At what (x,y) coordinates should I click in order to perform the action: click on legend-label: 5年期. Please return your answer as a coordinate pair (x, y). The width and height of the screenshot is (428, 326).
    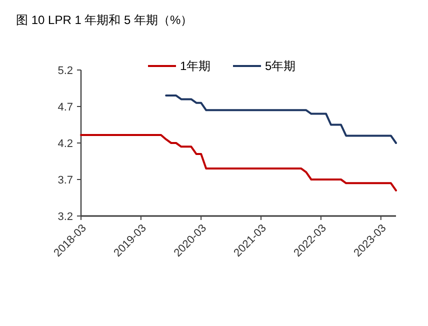
    Looking at the image, I should click on (280, 66).